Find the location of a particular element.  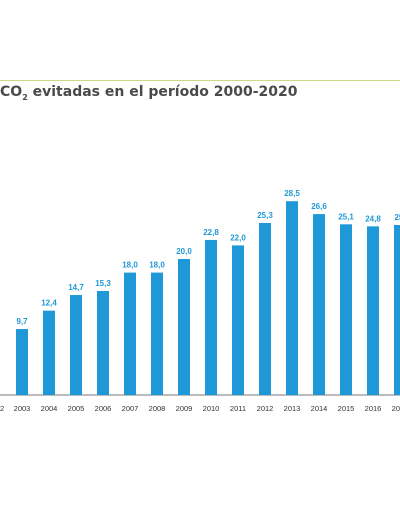

x-tick-label-2005: 2005 is located at coordinates (76, 408).